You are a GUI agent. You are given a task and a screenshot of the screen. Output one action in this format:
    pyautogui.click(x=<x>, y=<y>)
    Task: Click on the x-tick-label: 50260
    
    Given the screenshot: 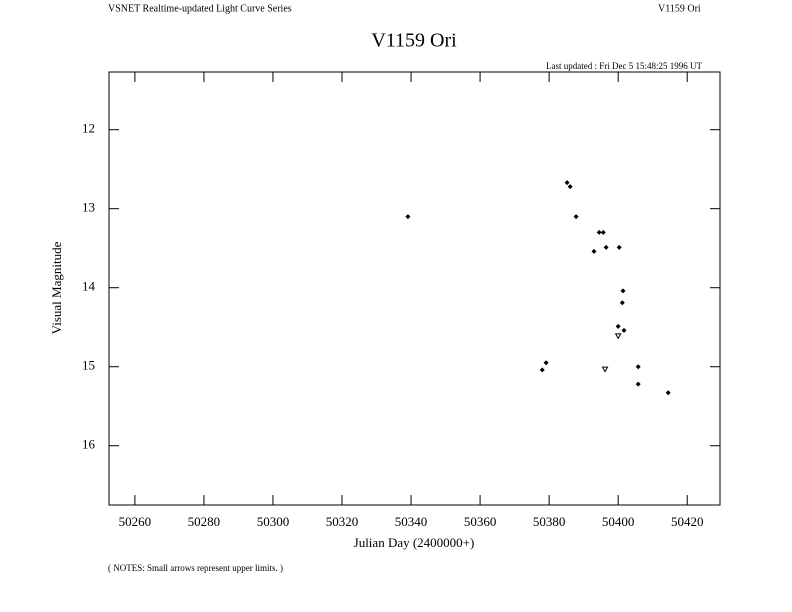 What is the action you would take?
    pyautogui.click(x=135, y=521)
    